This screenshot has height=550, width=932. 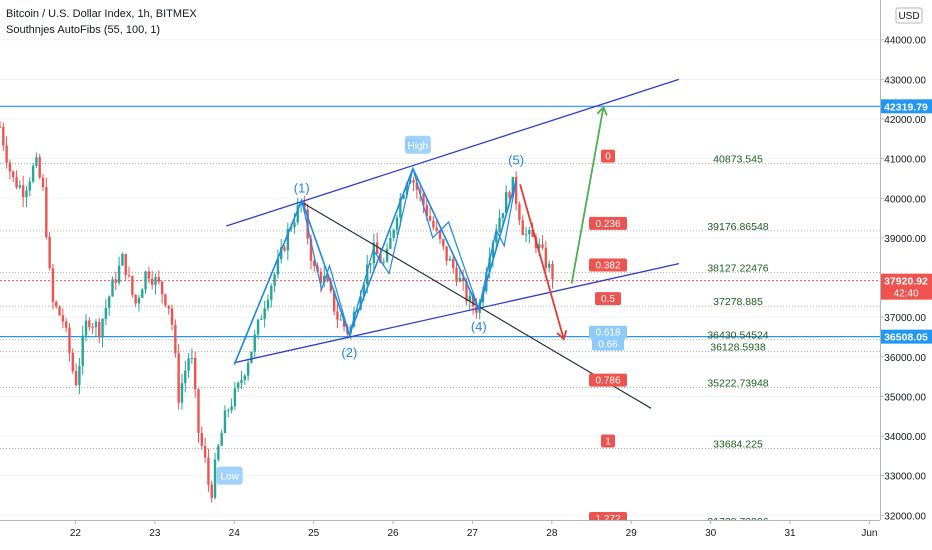 What do you see at coordinates (552, 533) in the screenshot?
I see `time-tick-label: 28` at bounding box center [552, 533].